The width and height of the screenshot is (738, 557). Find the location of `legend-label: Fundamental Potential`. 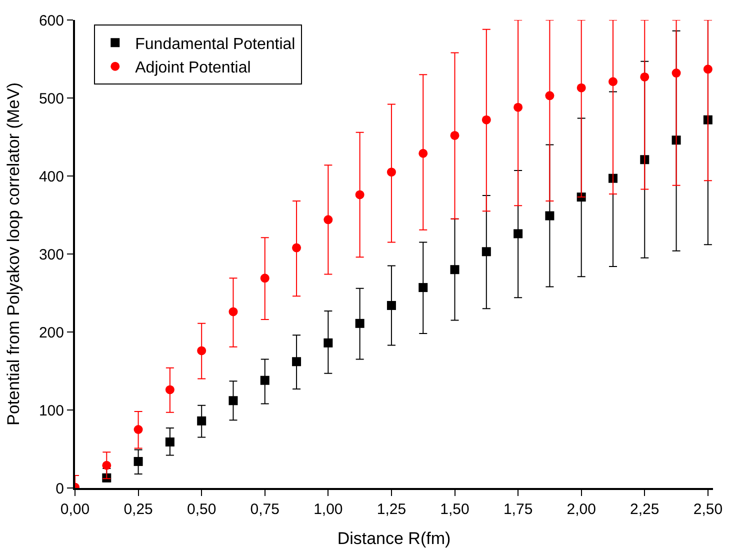

legend-label: Fundamental Potential is located at coordinates (215, 44).